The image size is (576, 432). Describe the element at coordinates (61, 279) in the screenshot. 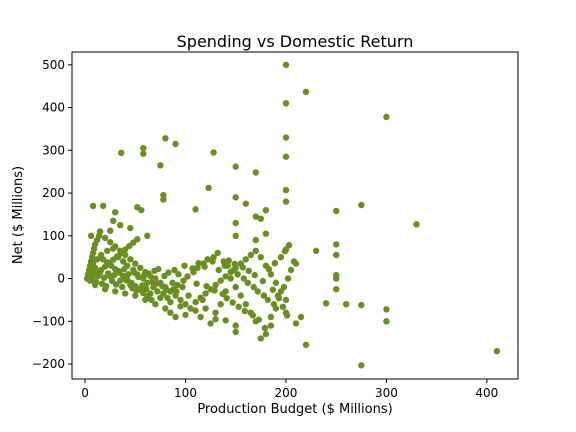

I see `y-tick-label: 0` at that location.